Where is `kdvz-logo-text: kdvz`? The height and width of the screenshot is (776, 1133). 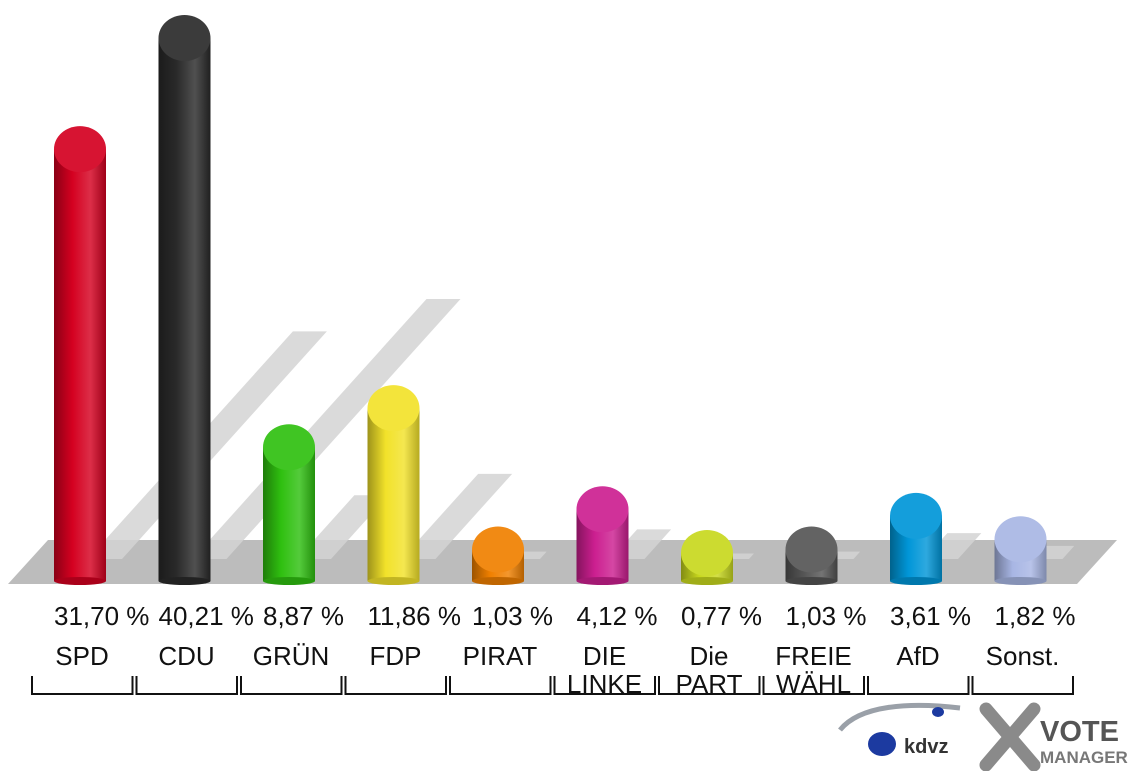
kdvz-logo-text: kdvz is located at coordinates (926, 747).